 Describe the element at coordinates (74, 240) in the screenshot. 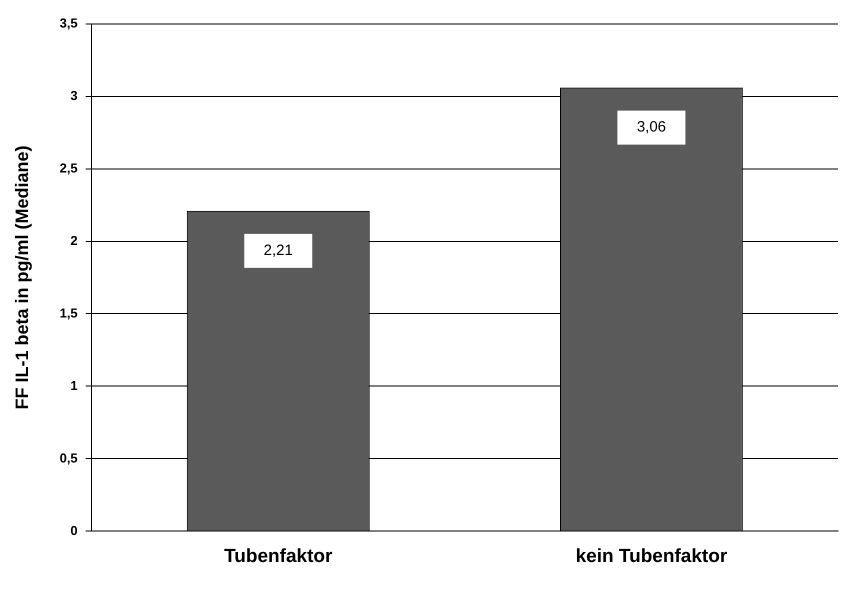

I see `y-tick-label: 2` at that location.